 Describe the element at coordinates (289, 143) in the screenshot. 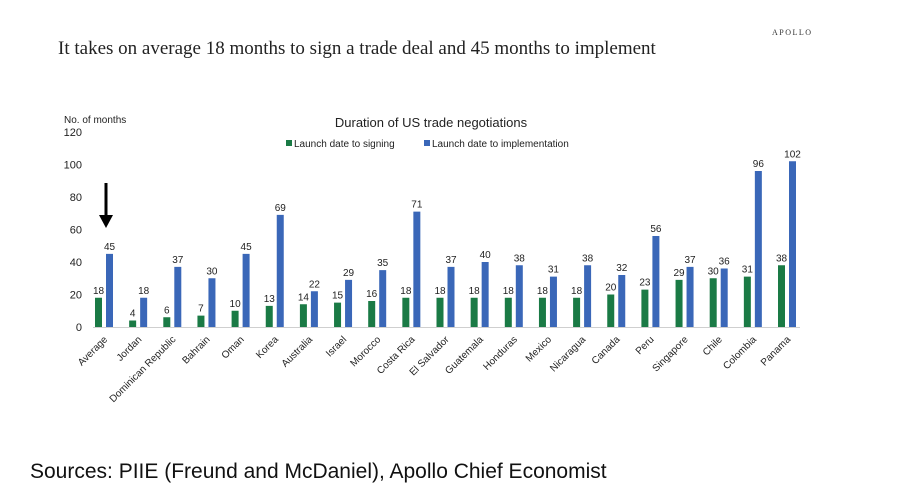

I see `legend-swatch-signing` at that location.